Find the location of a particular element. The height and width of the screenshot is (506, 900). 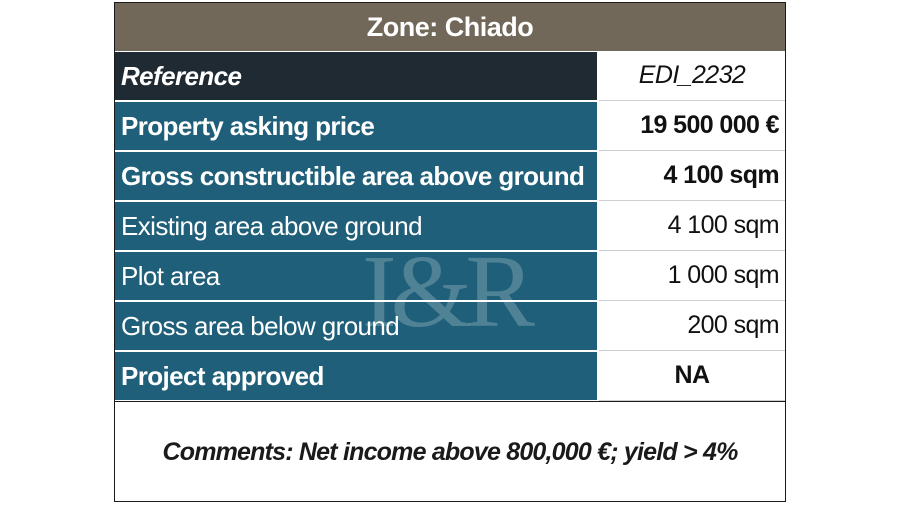

row-existing-area: Existing area above ground 4 100 sqm is located at coordinates (450, 226).